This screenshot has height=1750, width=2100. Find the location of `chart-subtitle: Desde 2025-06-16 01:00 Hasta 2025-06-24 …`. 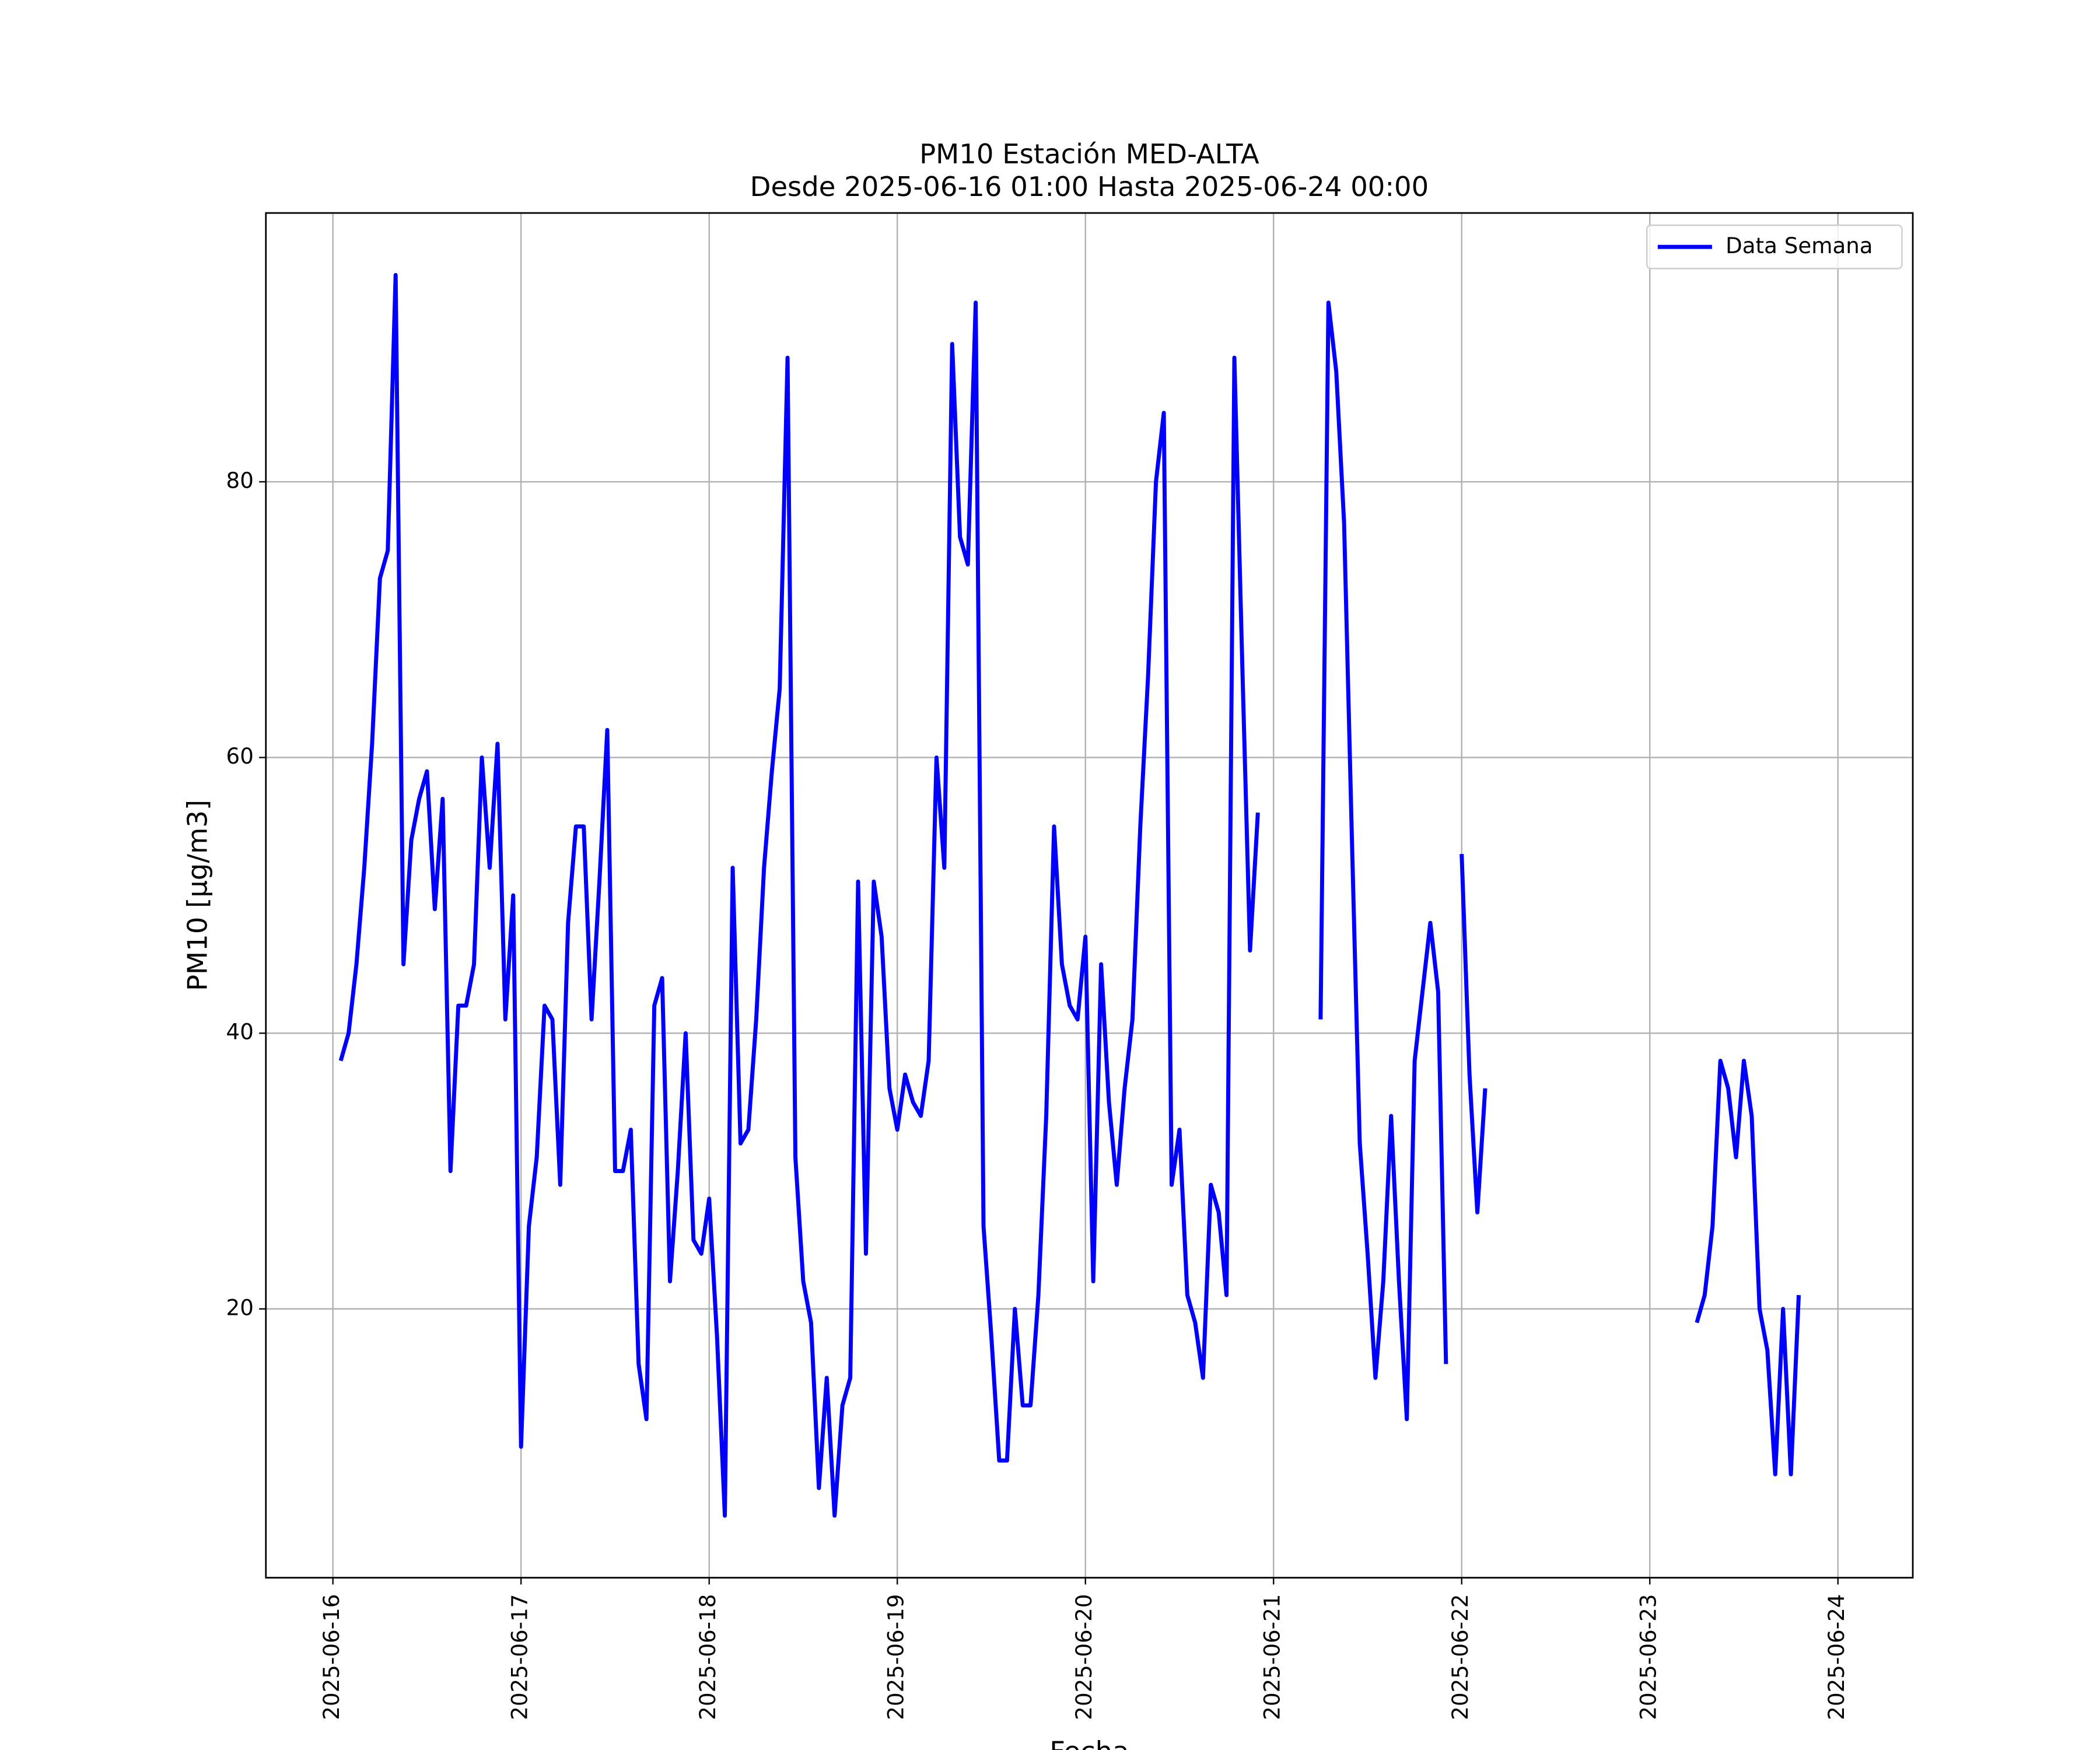

chart-subtitle: Desde 2025-06-16 01:00 Hasta 2025-06-24 … is located at coordinates (1089, 187).